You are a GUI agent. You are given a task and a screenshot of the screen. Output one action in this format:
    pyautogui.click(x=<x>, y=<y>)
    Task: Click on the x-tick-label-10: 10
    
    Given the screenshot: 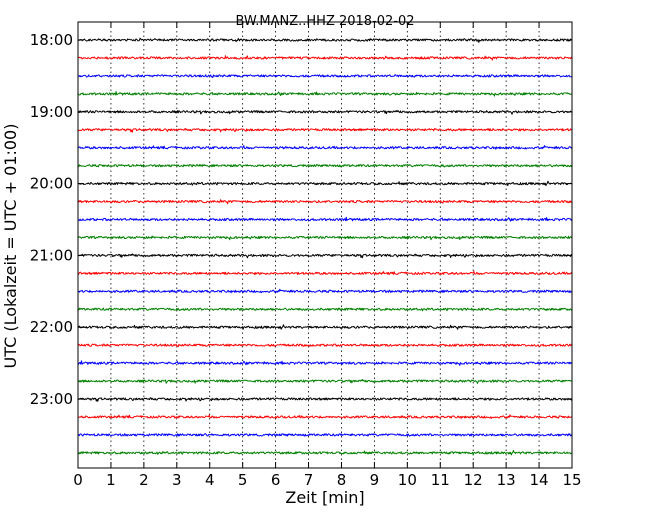 What is the action you would take?
    pyautogui.click(x=407, y=480)
    